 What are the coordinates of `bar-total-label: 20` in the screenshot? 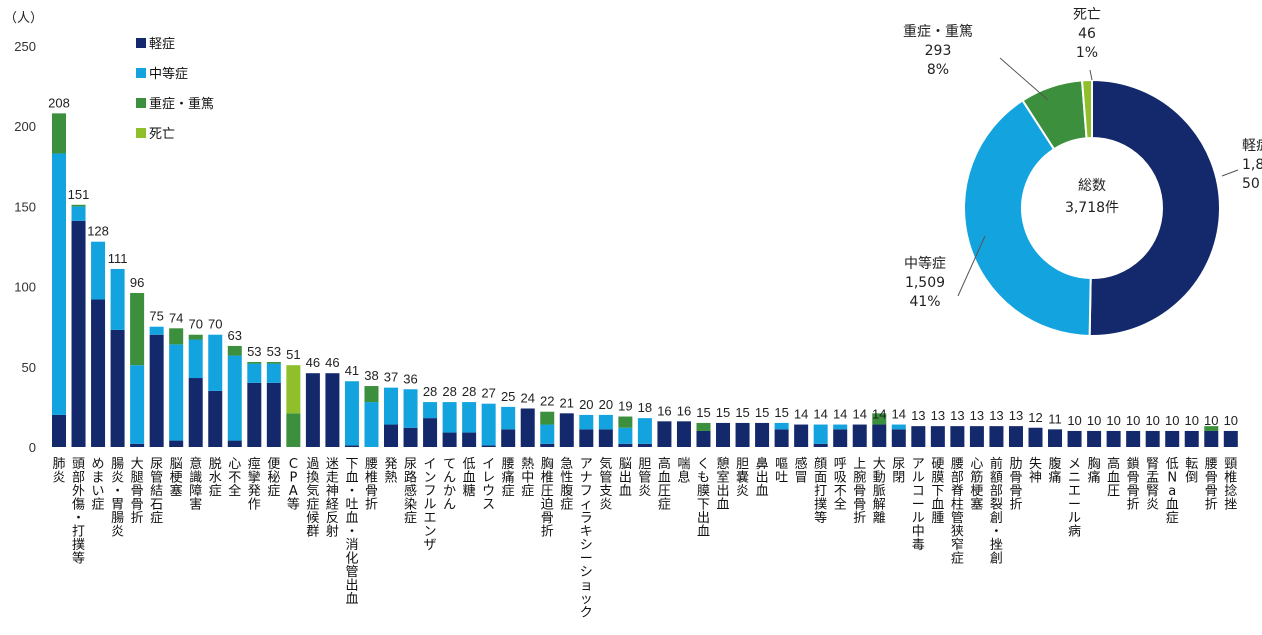 It's located at (606, 404).